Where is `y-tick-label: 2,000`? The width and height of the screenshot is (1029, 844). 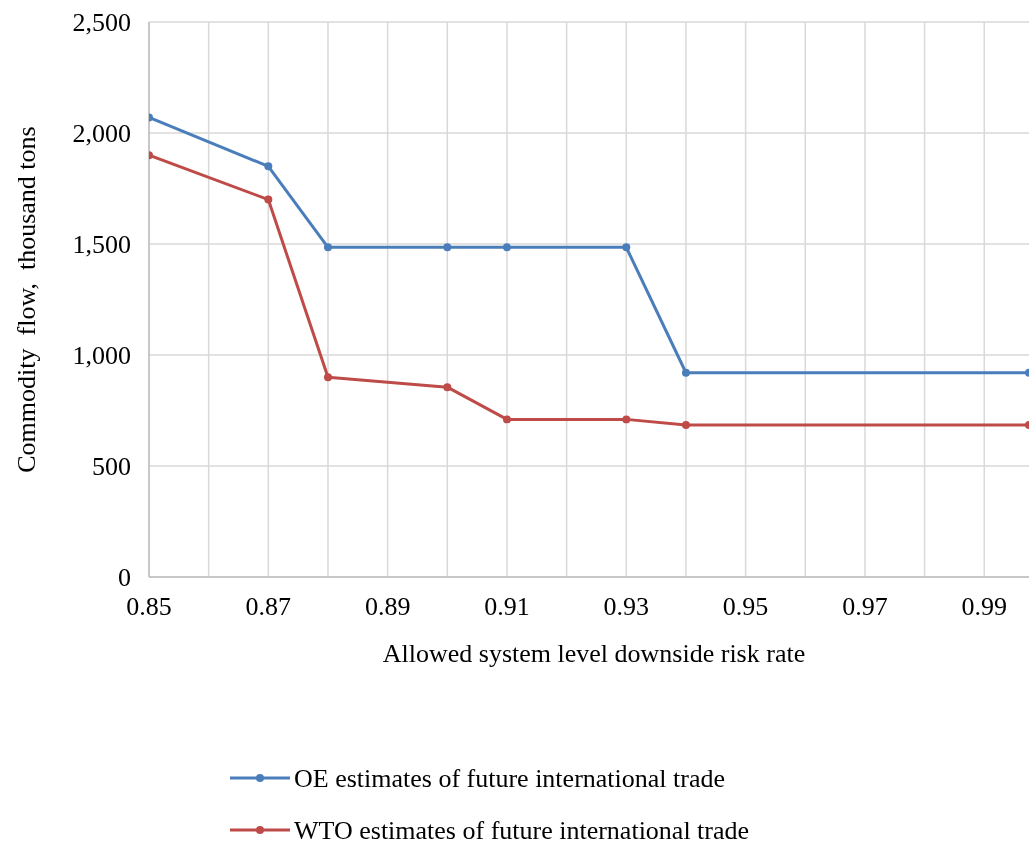
y-tick-label: 2,000 is located at coordinates (101, 133).